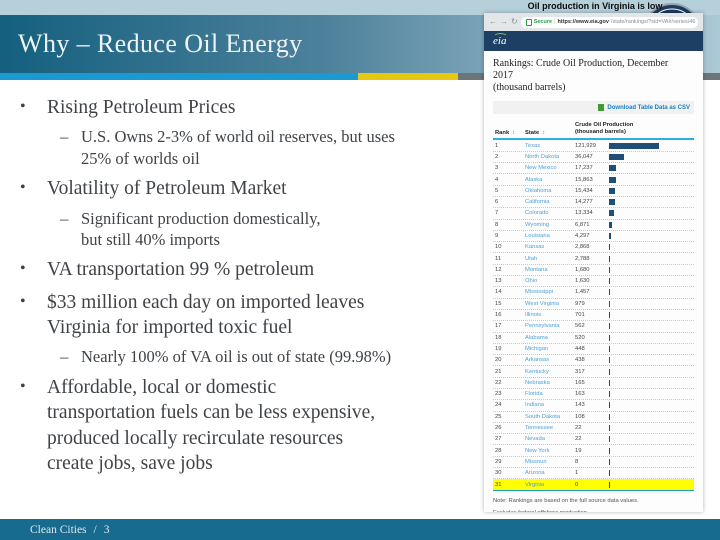 Image resolution: width=720 pixels, height=540 pixels. Describe the element at coordinates (580, 326) in the screenshot. I see `value-cell: 562` at that location.